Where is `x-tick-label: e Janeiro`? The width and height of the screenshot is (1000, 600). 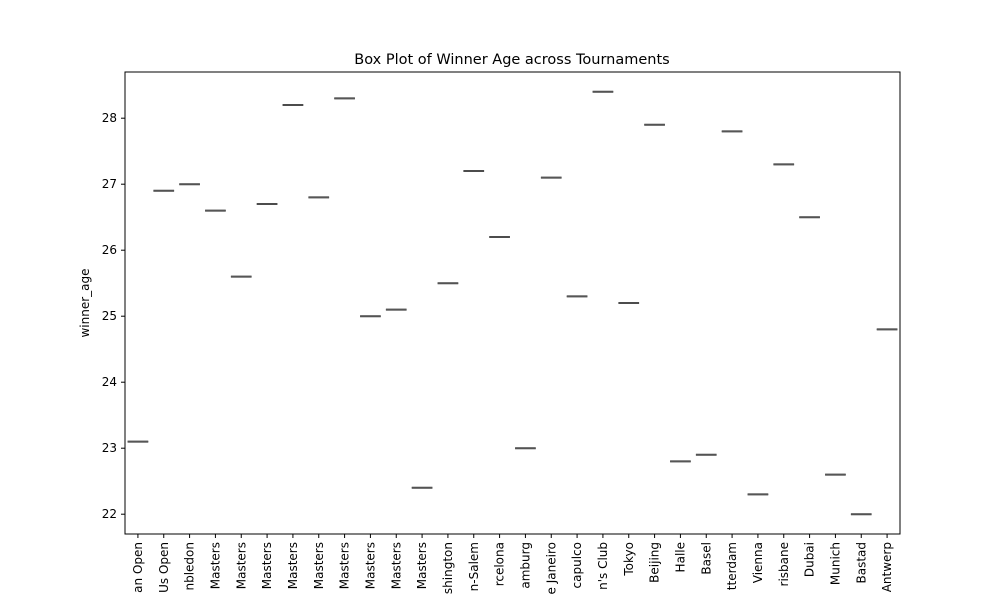 x-tick-label: e Janeiro is located at coordinates (551, 568).